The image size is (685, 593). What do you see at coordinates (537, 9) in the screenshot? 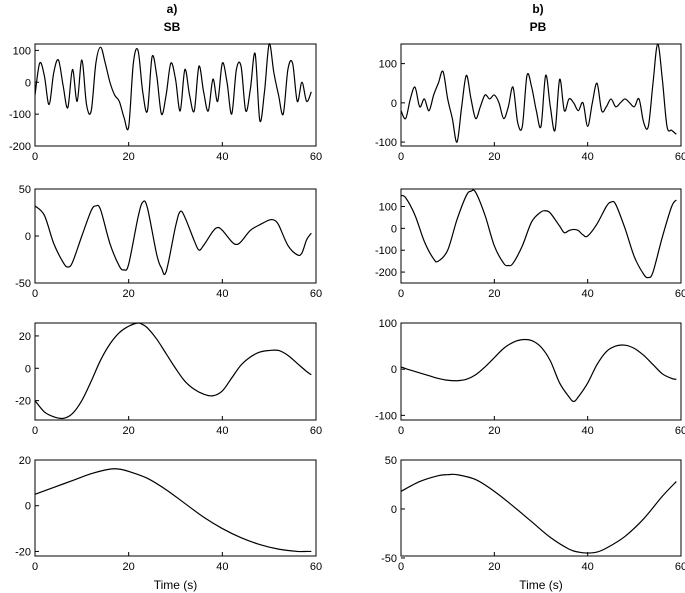
I see `panel-letter-b: b)` at bounding box center [537, 9].